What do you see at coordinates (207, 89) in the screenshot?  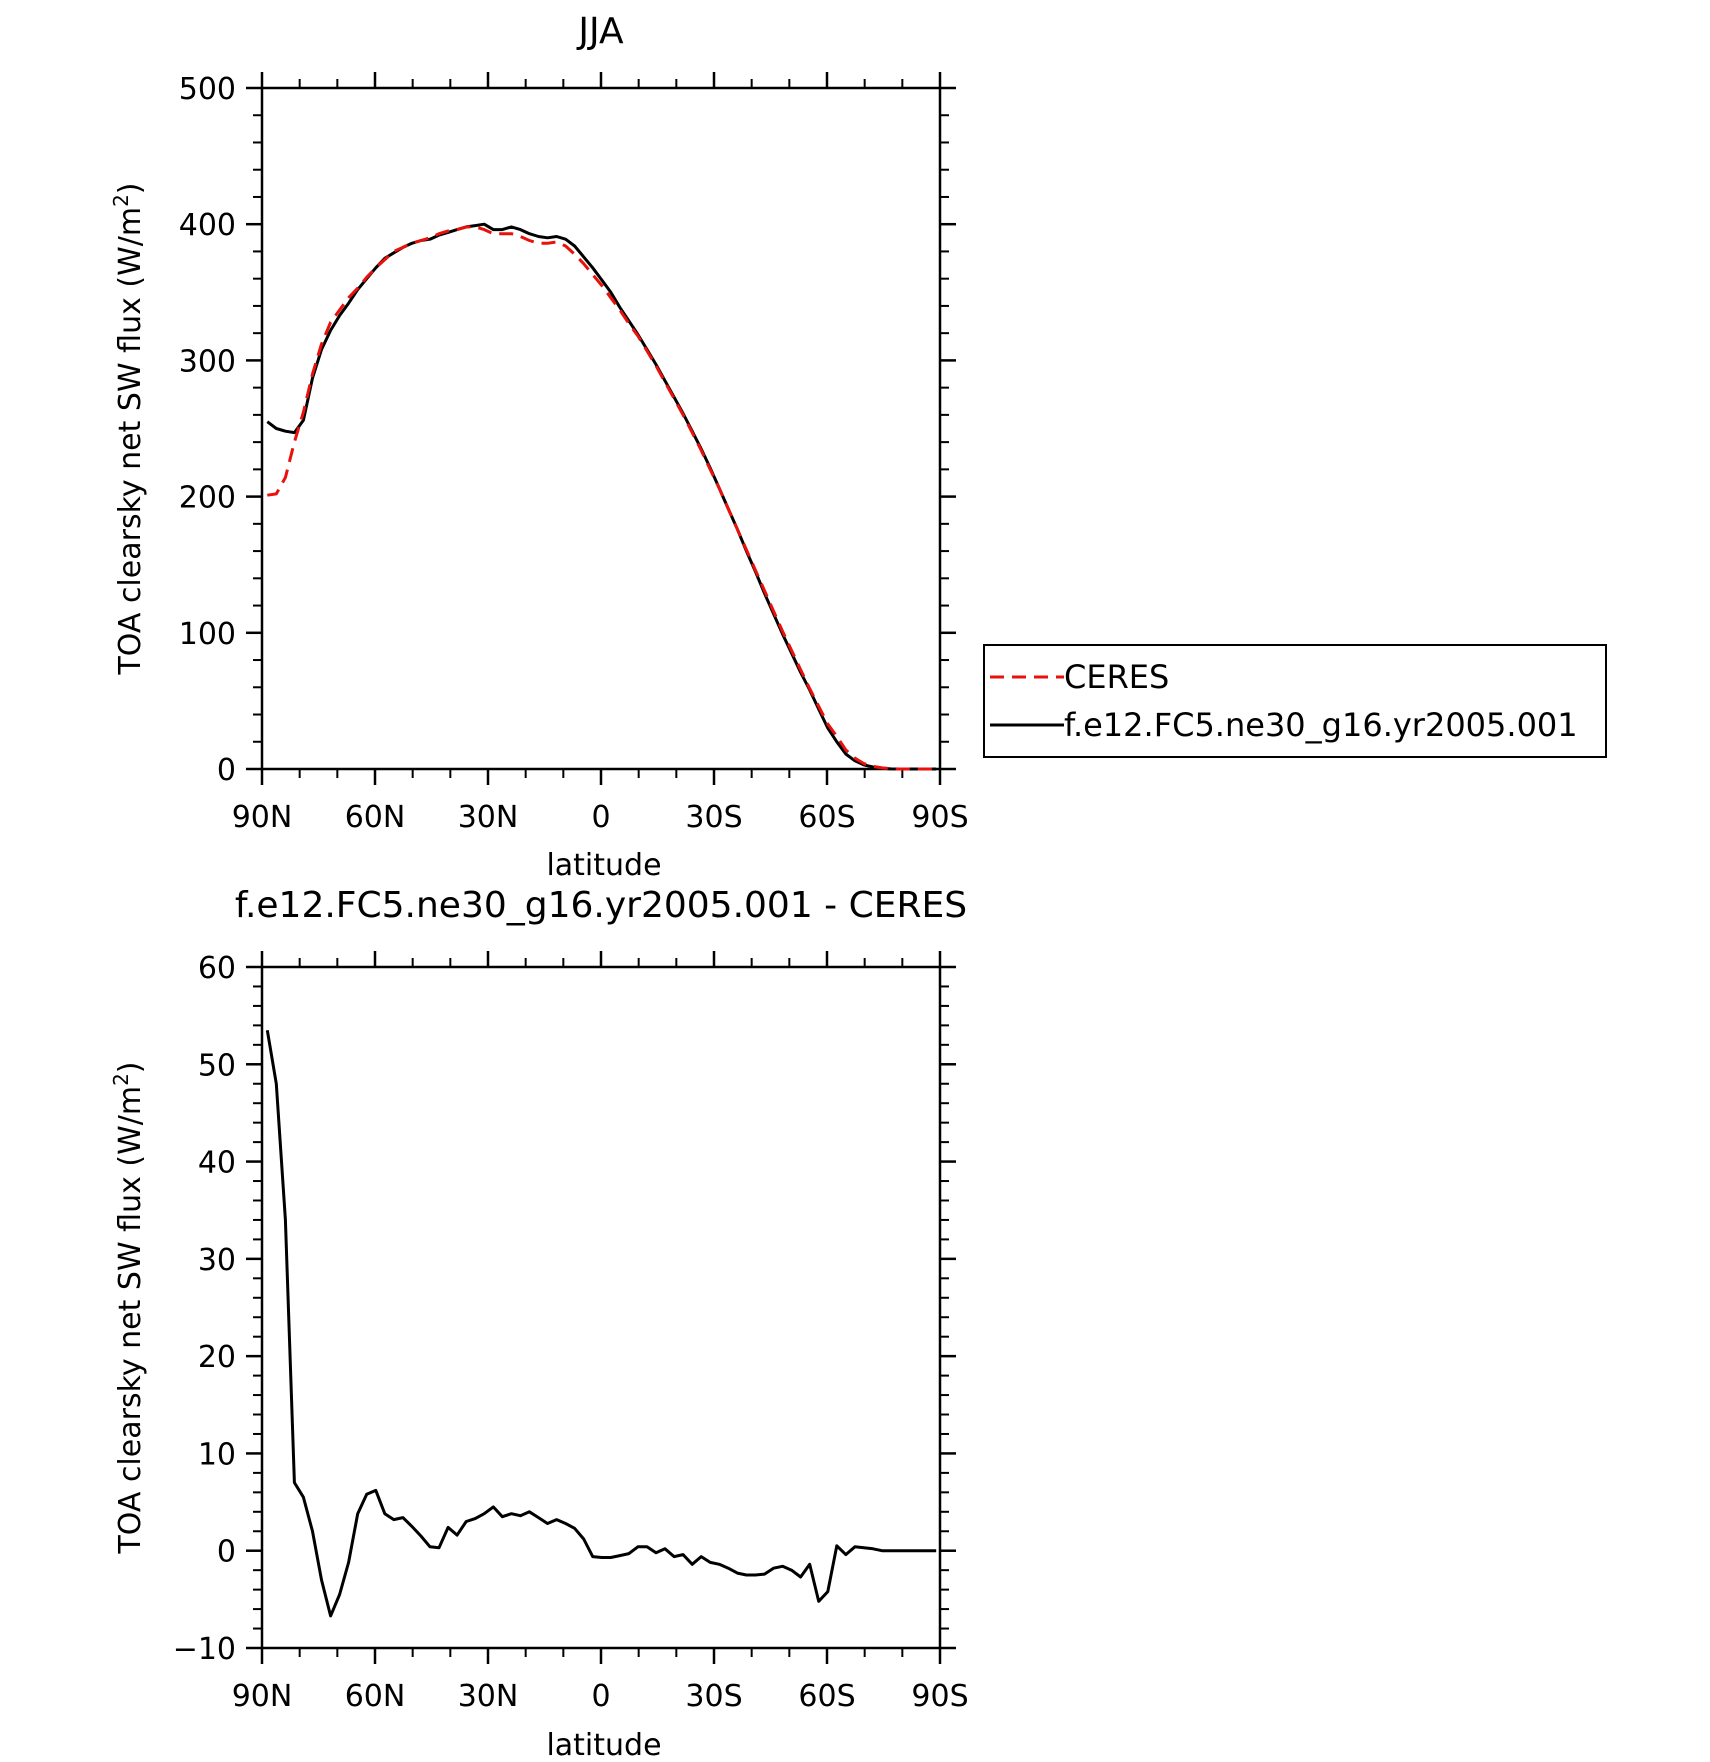 I see `y-tick-label: 500` at bounding box center [207, 89].